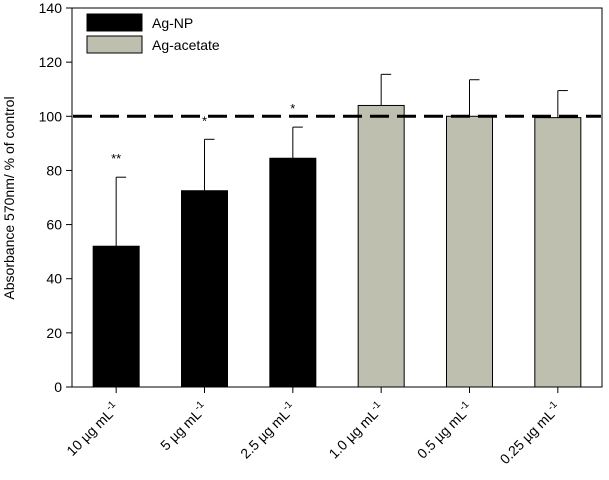 This screenshot has width=609, height=480. What do you see at coordinates (353, 434) in the screenshot?
I see `x-tick-label-text: 1.0 µg mL` at bounding box center [353, 434].